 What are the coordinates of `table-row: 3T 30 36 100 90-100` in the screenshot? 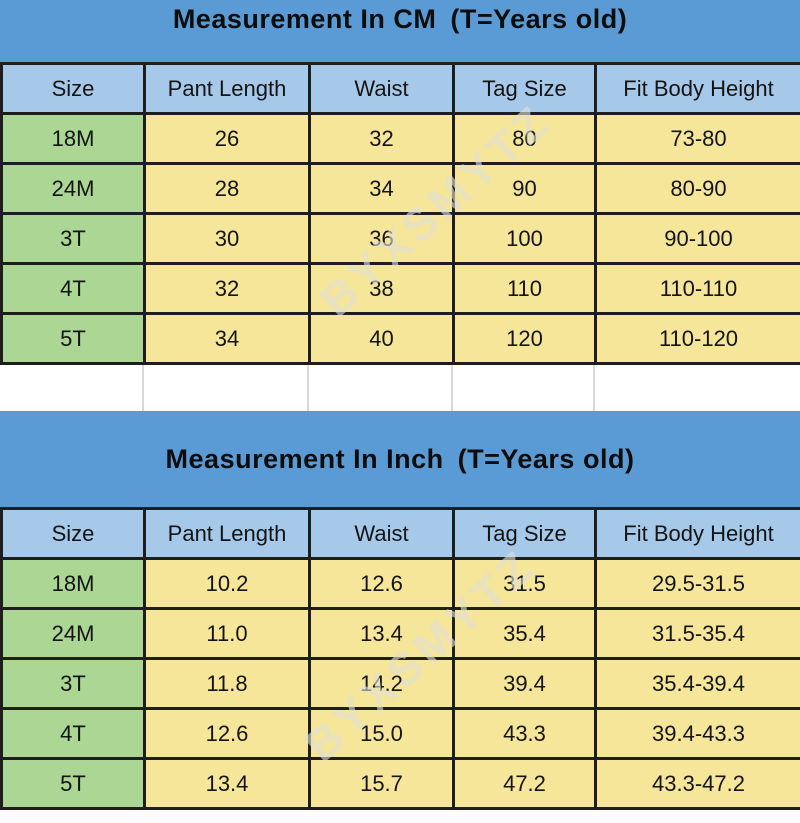 It's located at (401, 239).